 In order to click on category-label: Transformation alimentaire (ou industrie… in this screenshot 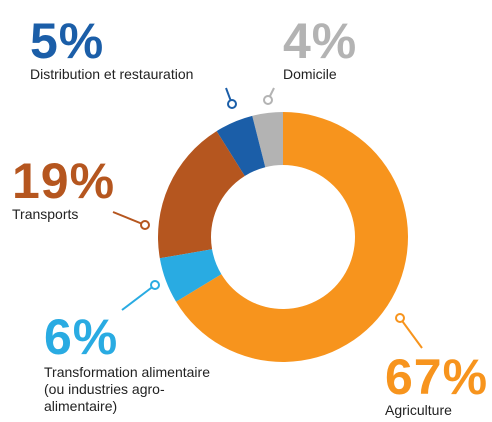, I will do `click(127, 389)`.